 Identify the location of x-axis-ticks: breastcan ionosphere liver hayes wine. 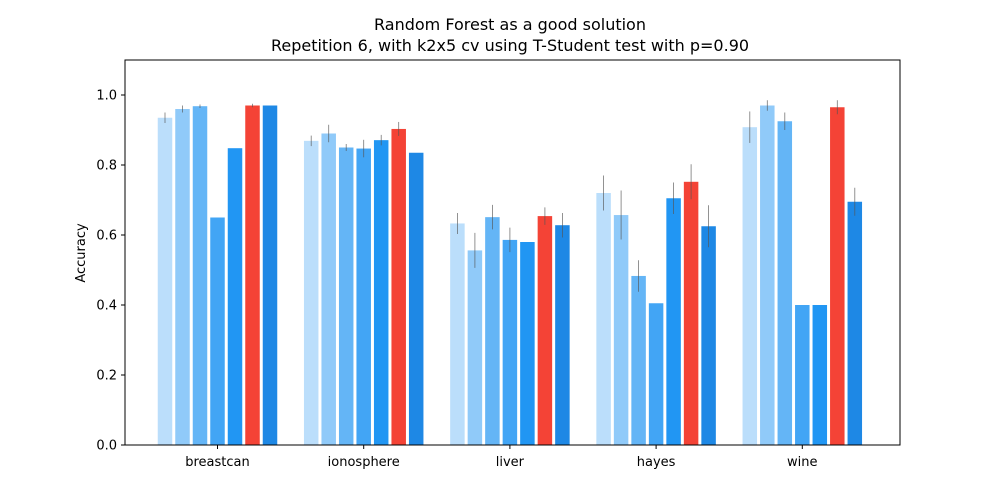
(501, 457).